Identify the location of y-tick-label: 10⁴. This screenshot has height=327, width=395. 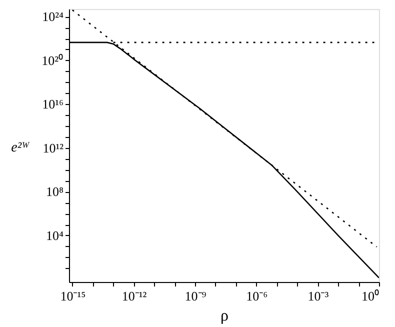
(55, 235).